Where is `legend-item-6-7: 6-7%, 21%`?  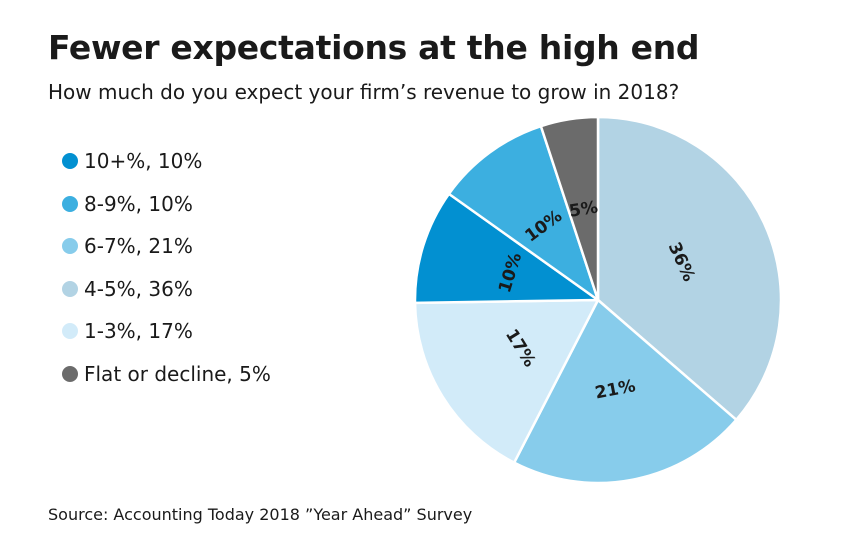
legend-item-6-7: 6-7%, 21% is located at coordinates (166, 246).